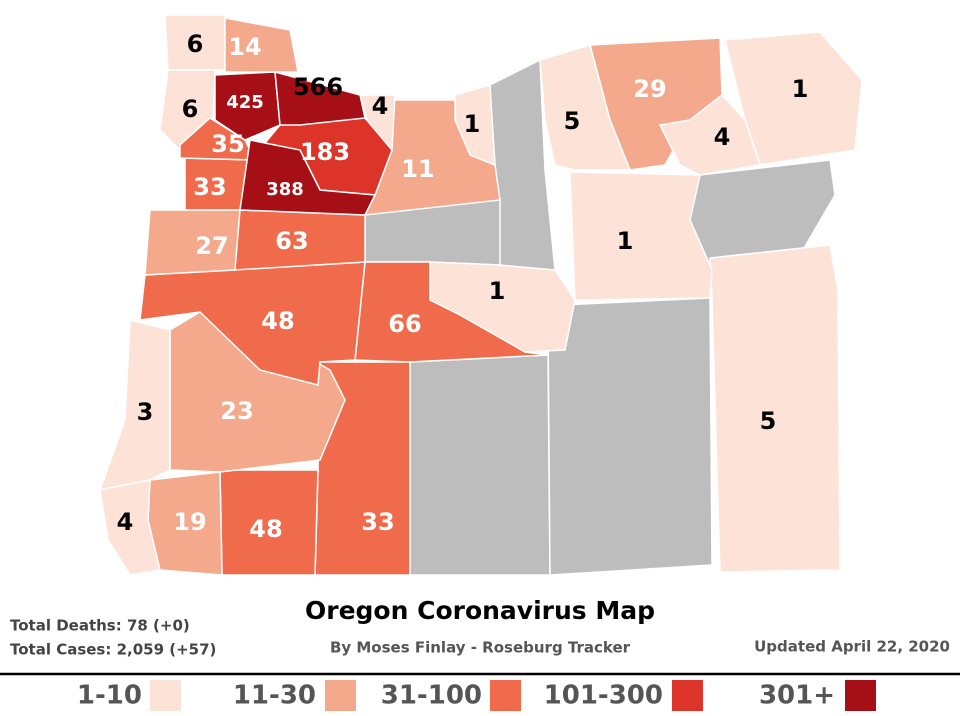 The image size is (960, 716). I want to click on county-case-count: 425, so click(245, 102).